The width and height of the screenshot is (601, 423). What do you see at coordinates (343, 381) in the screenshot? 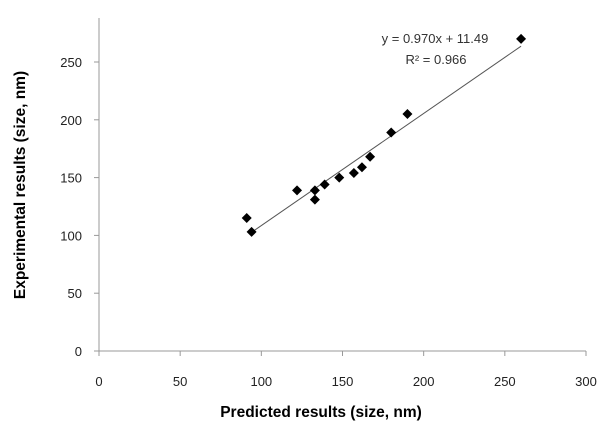
I see `x-tick-label: 150` at bounding box center [343, 381].